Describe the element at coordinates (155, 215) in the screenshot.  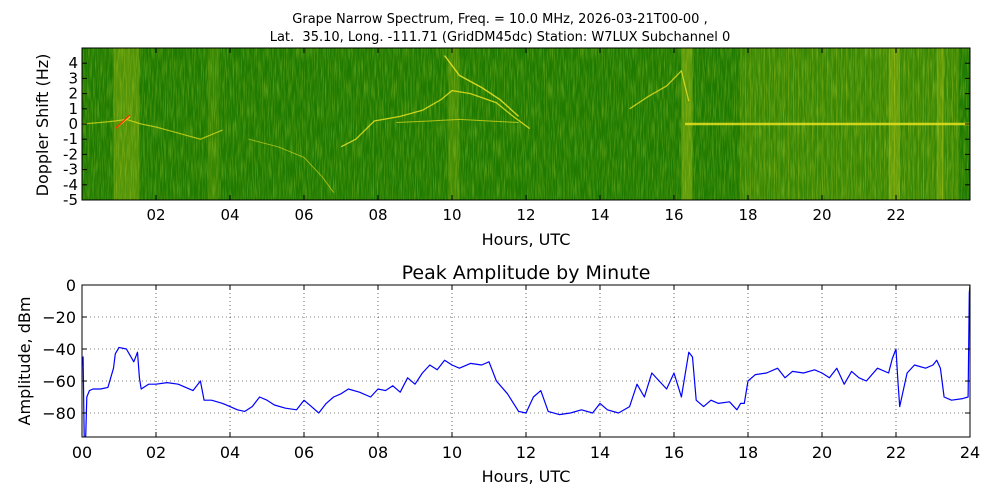
I see `spectrogram-x-tick-label: 02` at that location.